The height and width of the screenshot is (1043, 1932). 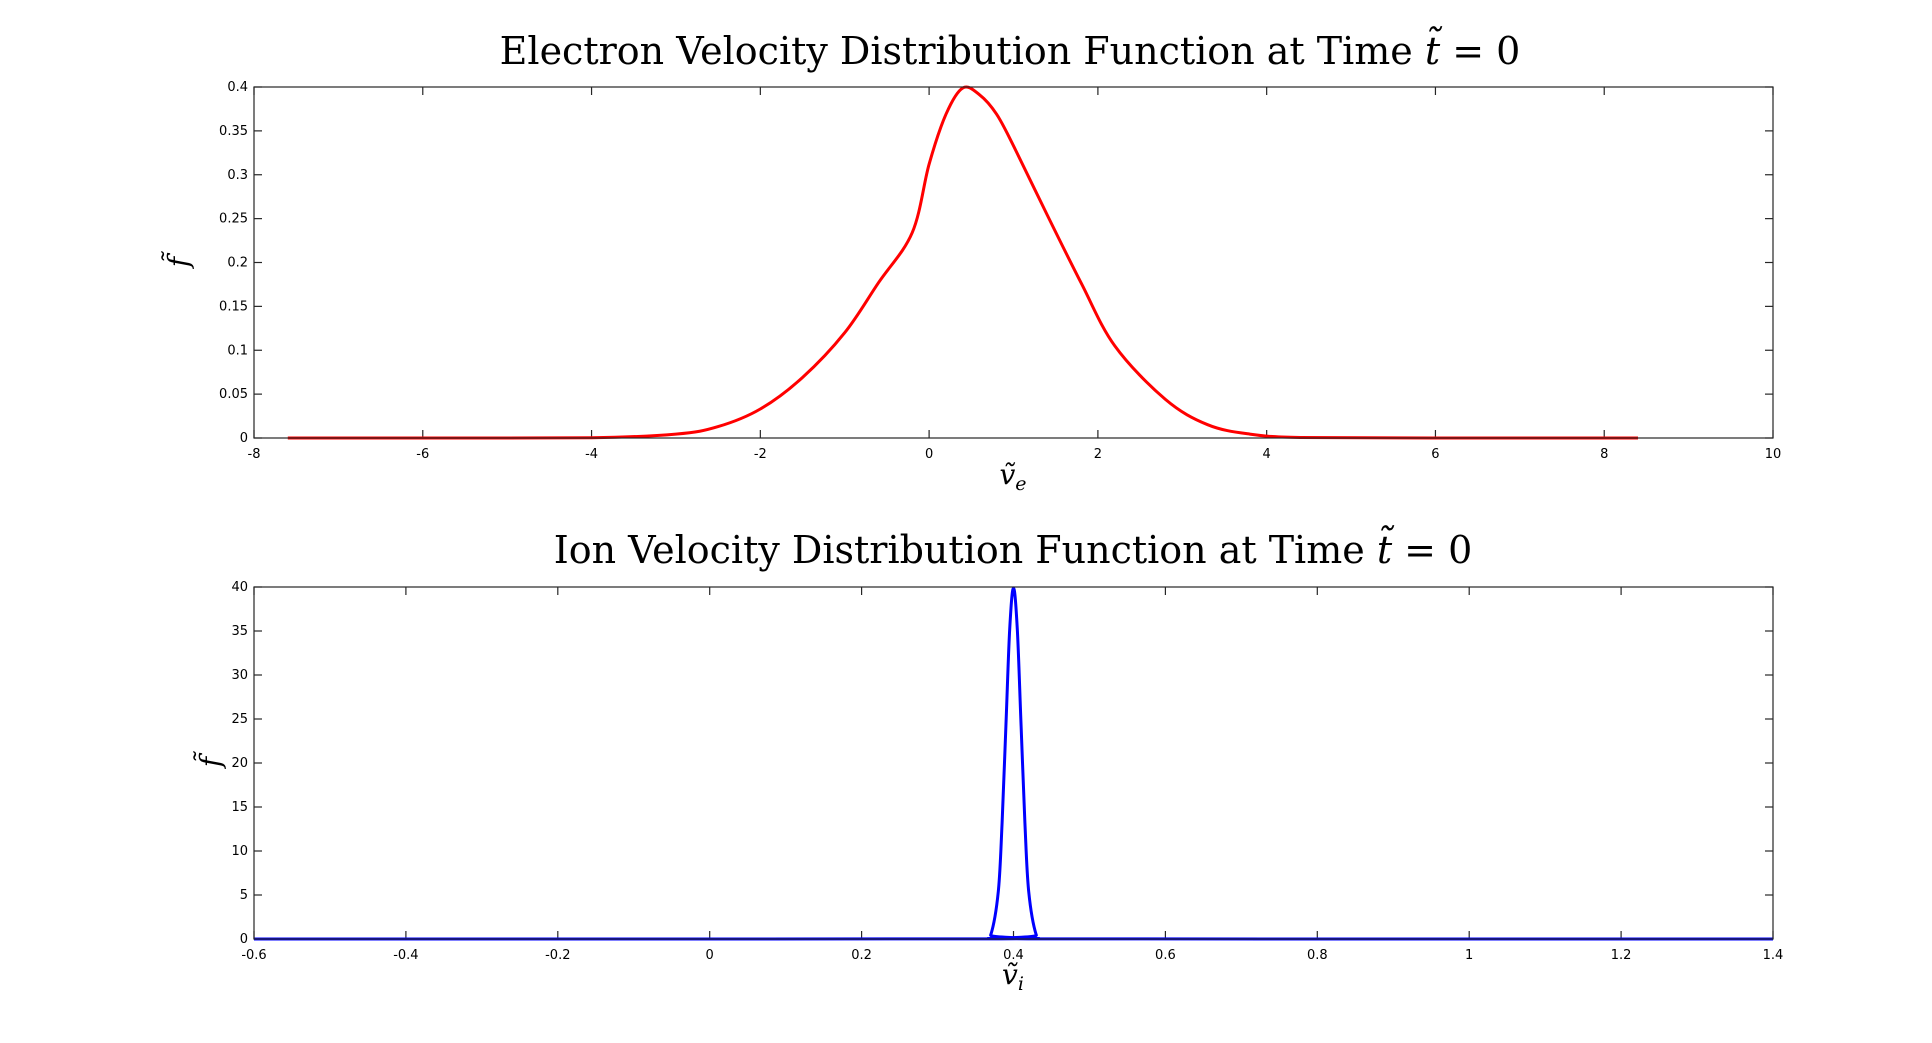 I want to click on electron-x-tick-label: 4, so click(x=1267, y=454).